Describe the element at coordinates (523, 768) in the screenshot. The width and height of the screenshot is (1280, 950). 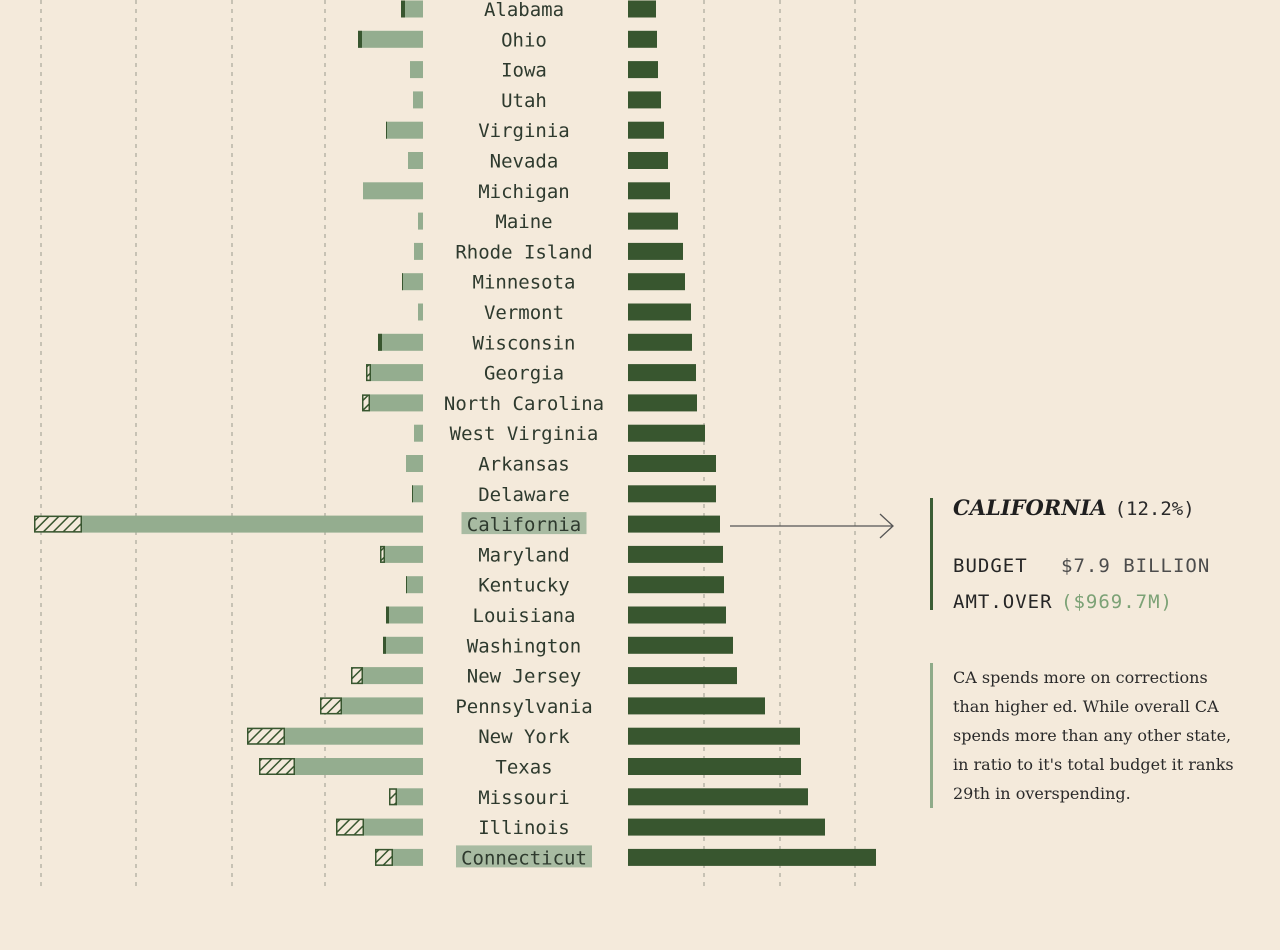
I see `state-label: Texas` at that location.